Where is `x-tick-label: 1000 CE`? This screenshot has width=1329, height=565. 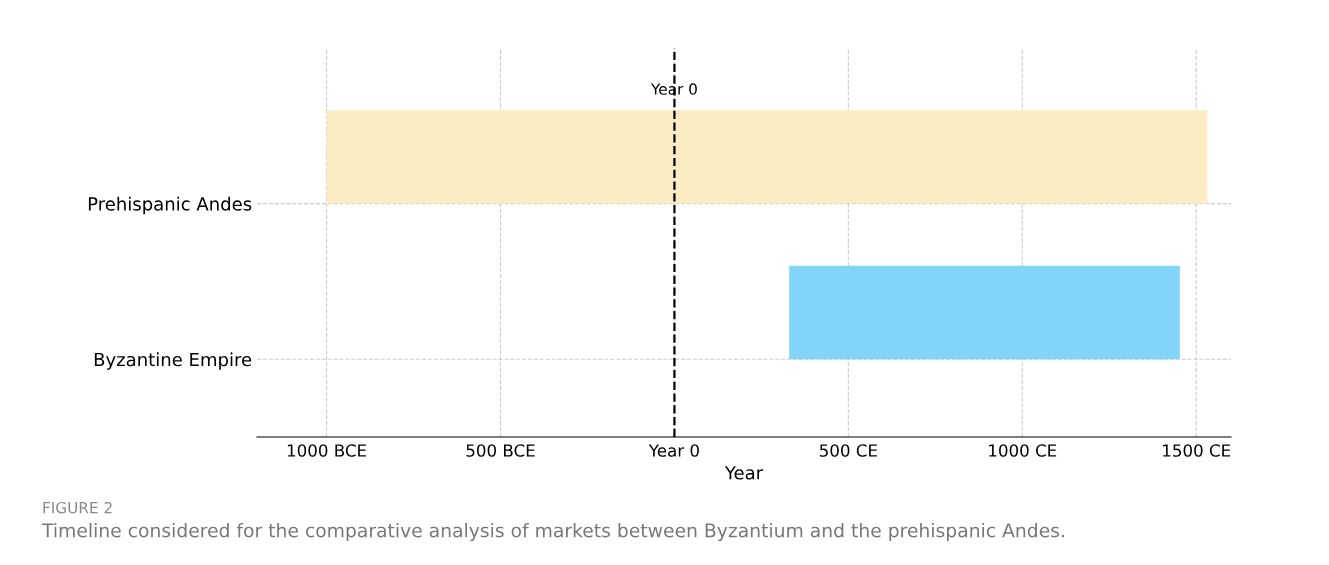 x-tick-label: 1000 CE is located at coordinates (1023, 450).